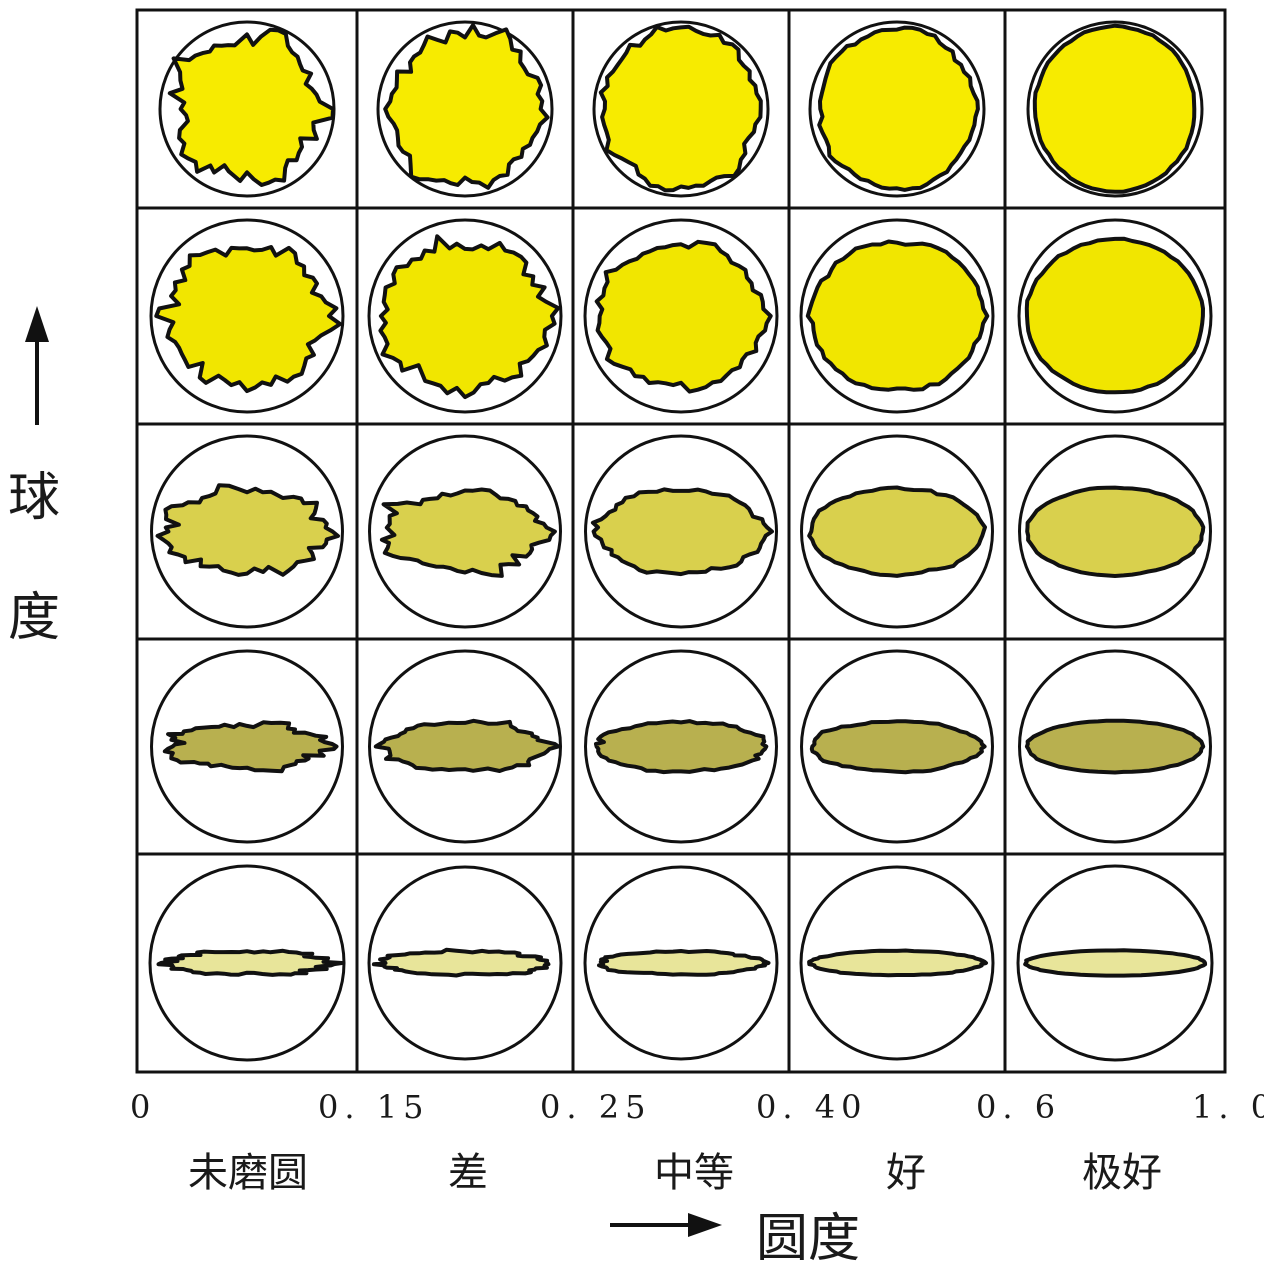 Image resolution: width=1264 pixels, height=1271 pixels. I want to click on y-axis-arrow, so click(37, 365).